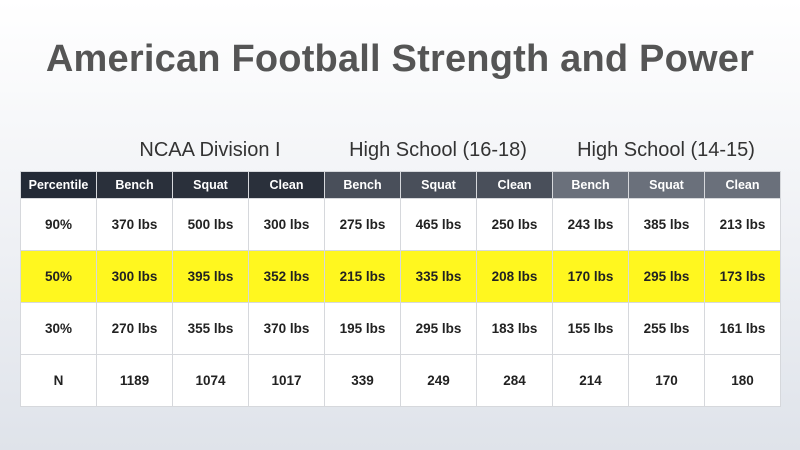  What do you see at coordinates (58, 276) in the screenshot?
I see `table-cell: 50%` at bounding box center [58, 276].